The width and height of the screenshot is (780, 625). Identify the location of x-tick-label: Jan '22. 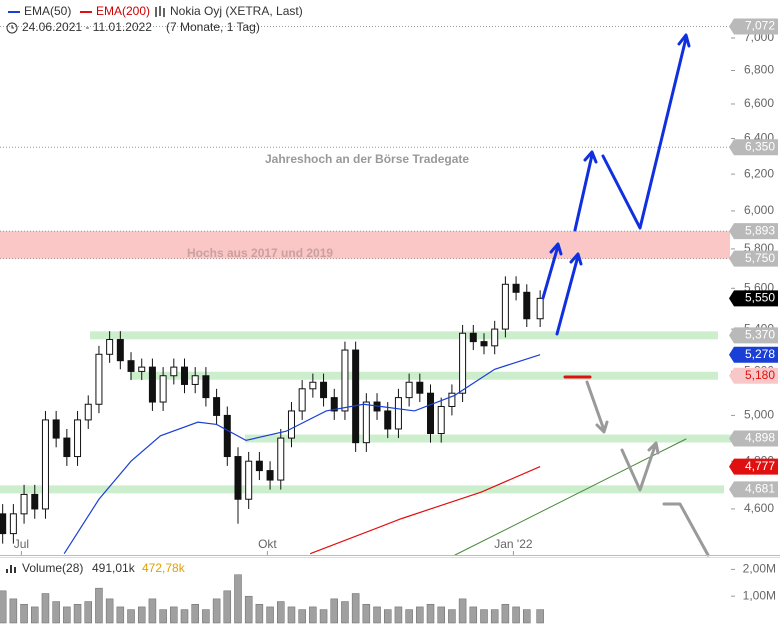
(513, 544).